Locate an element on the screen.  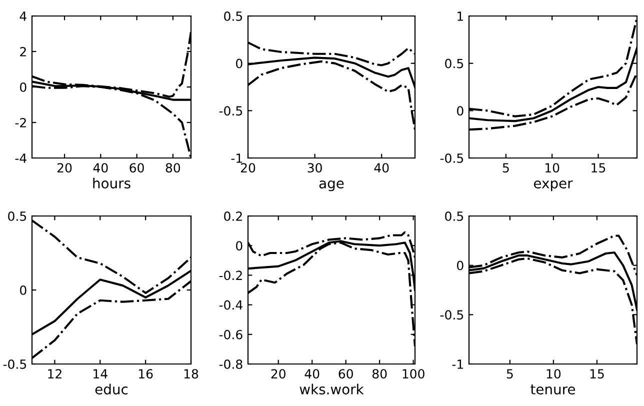
y-tick-label: -0.8 is located at coordinates (230, 364).